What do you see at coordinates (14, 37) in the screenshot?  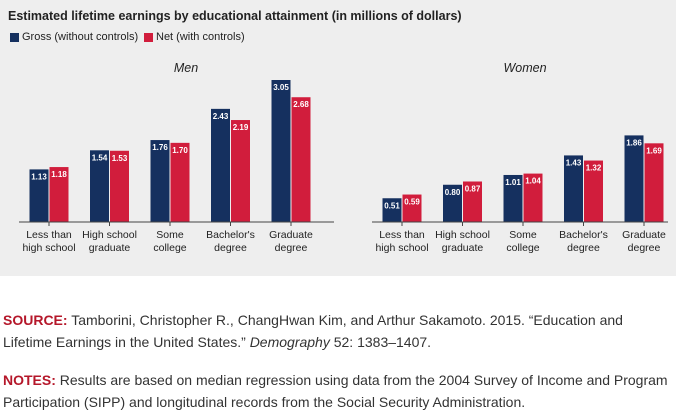 I see `legend-swatch-gross` at bounding box center [14, 37].